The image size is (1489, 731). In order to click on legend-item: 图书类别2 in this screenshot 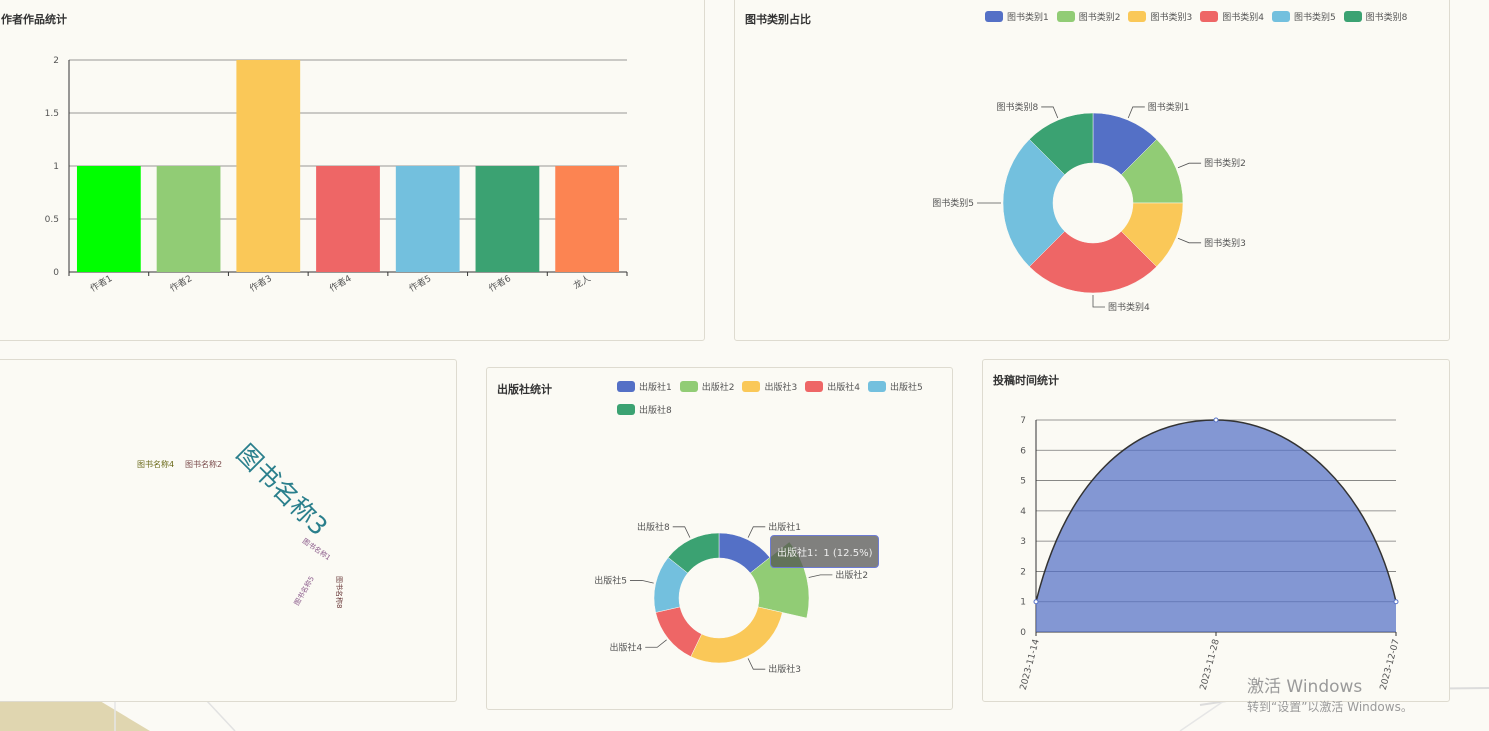, I will do `click(1088, 16)`.